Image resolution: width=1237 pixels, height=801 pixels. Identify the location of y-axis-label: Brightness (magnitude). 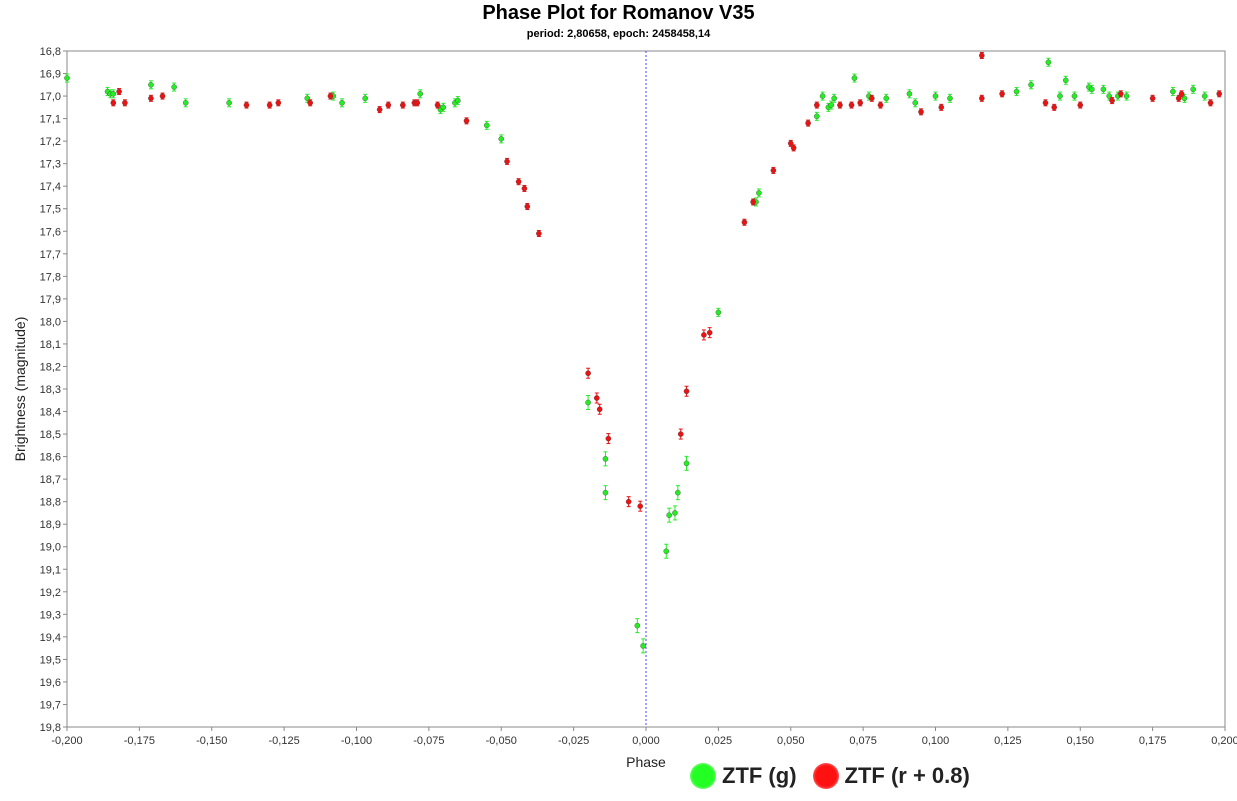
(20, 389).